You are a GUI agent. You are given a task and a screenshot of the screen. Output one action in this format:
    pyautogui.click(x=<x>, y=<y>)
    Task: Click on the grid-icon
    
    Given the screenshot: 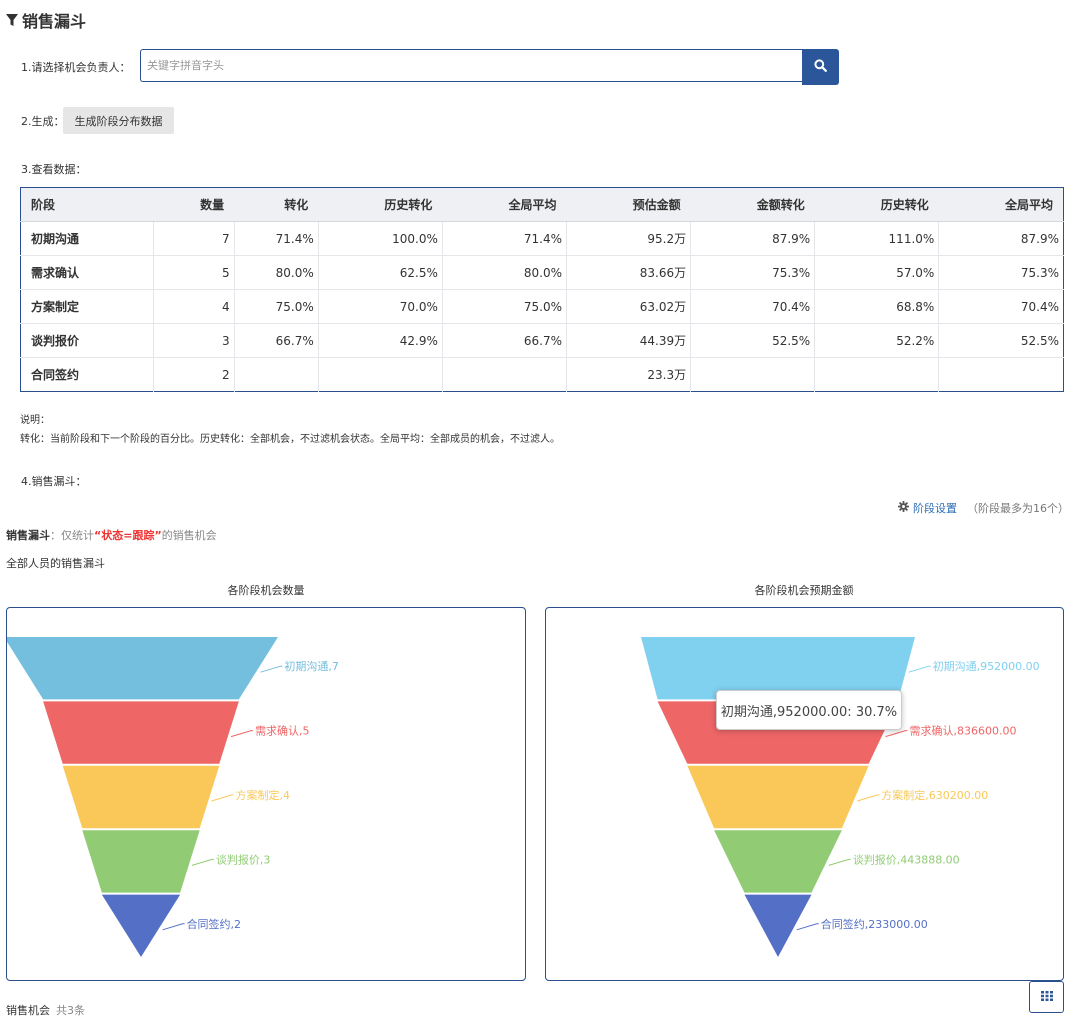 What is the action you would take?
    pyautogui.click(x=1046, y=997)
    